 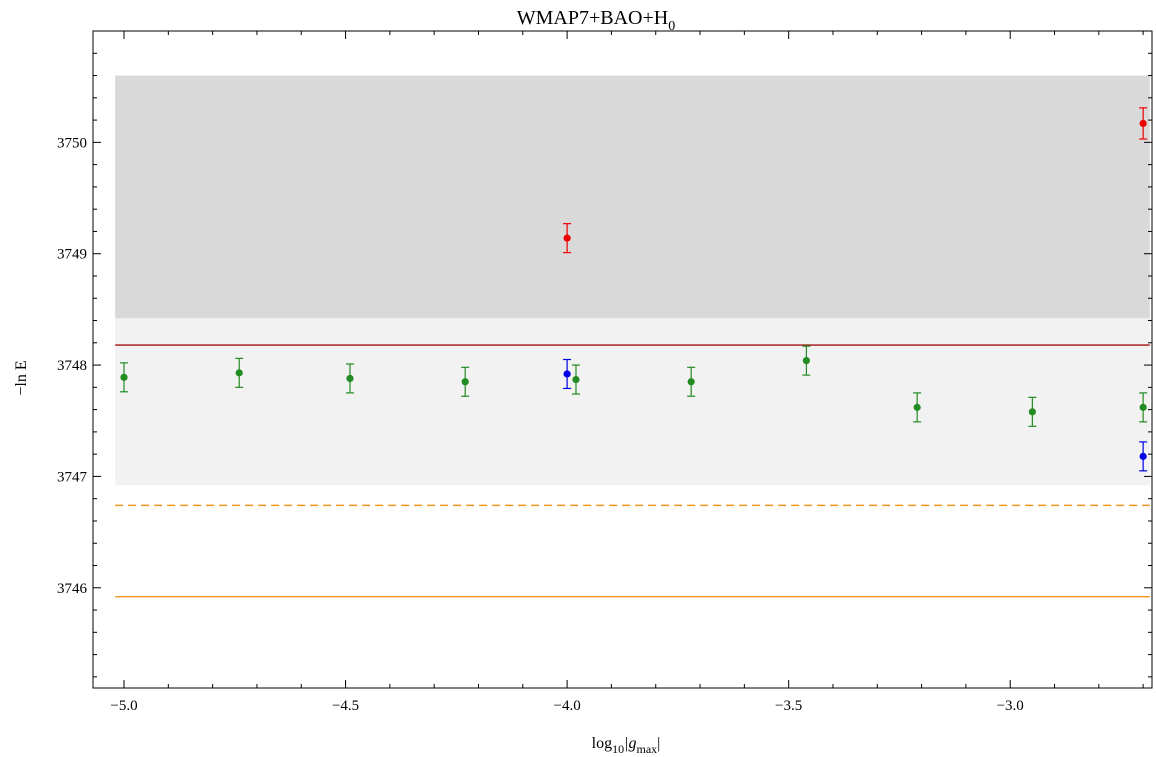 What do you see at coordinates (21, 377) in the screenshot?
I see `y-axis-label: −ln E` at bounding box center [21, 377].